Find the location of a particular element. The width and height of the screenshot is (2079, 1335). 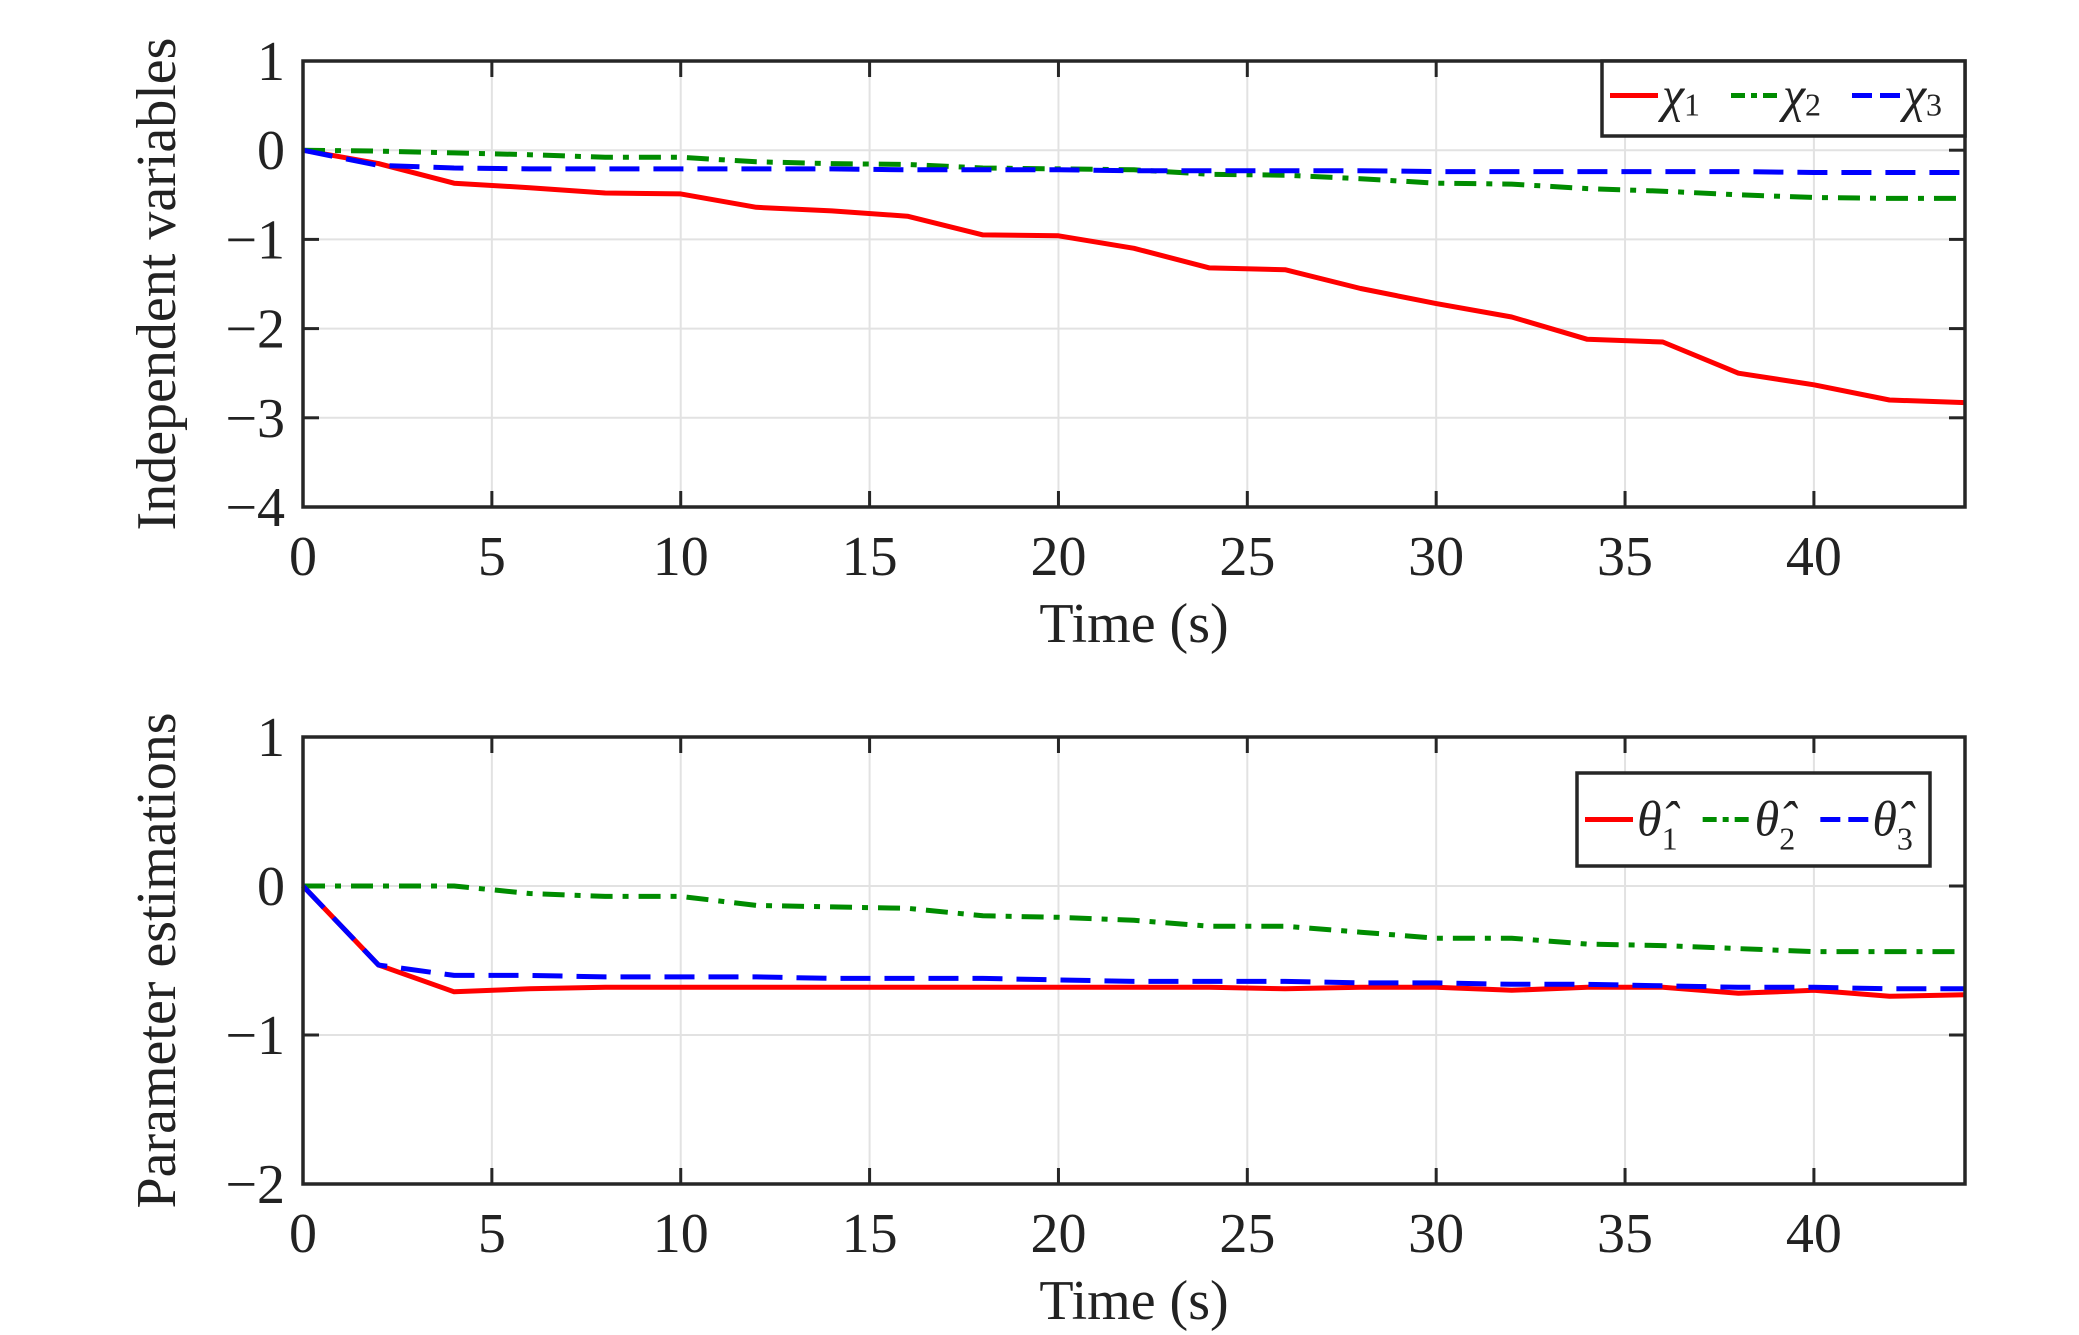

legend-label-2: χ2 is located at coordinates (1800, 95).